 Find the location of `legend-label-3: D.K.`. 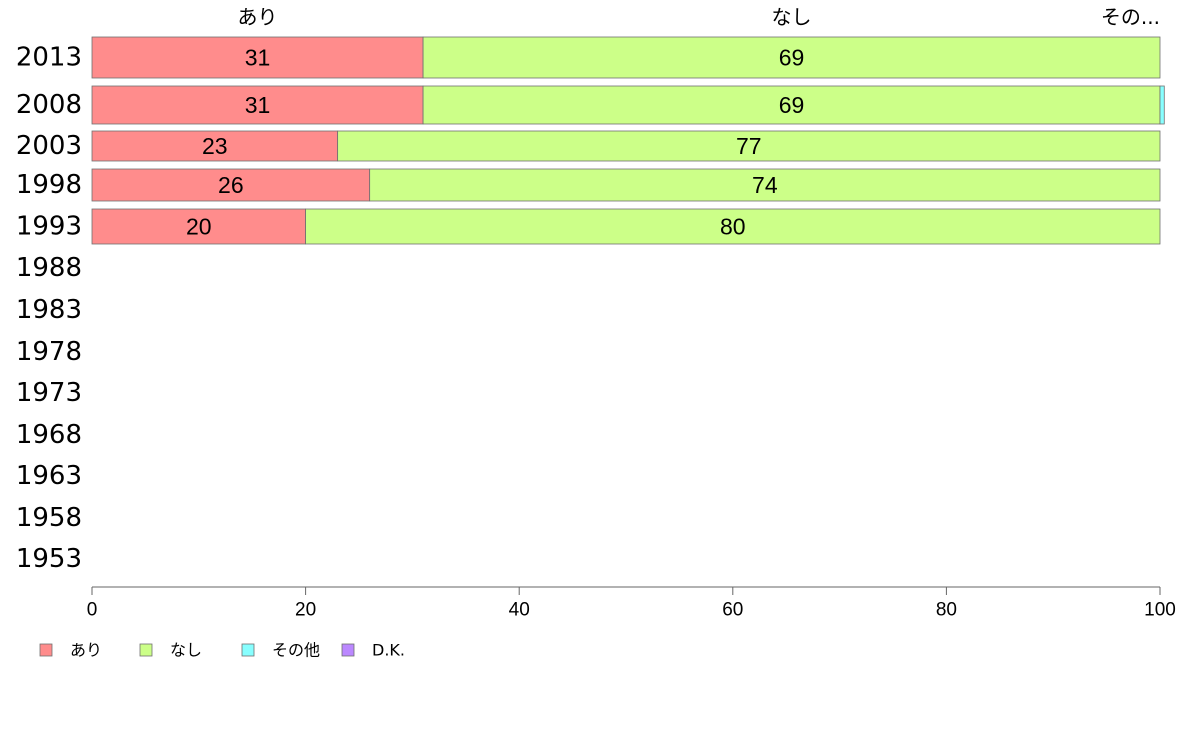

legend-label-3: D.K. is located at coordinates (388, 650).